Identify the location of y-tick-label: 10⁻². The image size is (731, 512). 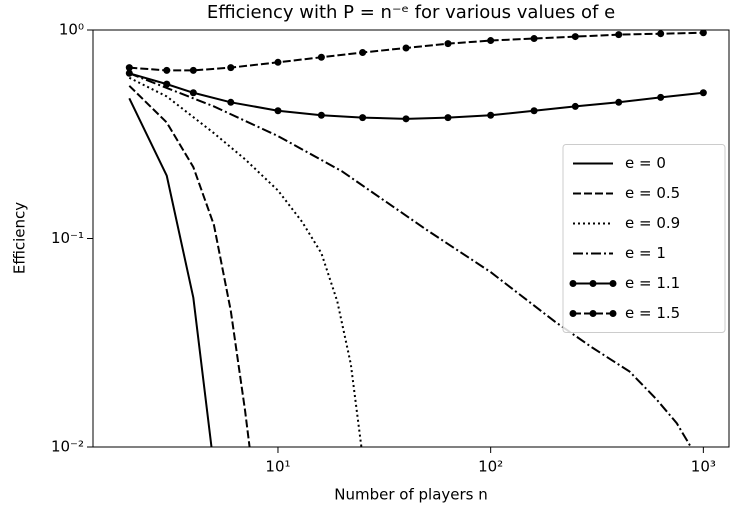
(67, 447).